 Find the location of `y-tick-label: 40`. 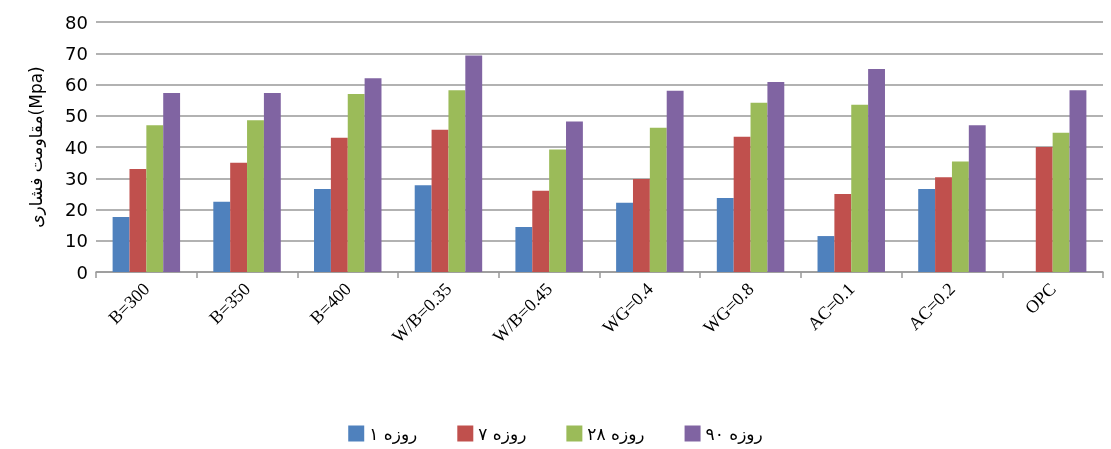

y-tick-label: 40 is located at coordinates (76, 147).